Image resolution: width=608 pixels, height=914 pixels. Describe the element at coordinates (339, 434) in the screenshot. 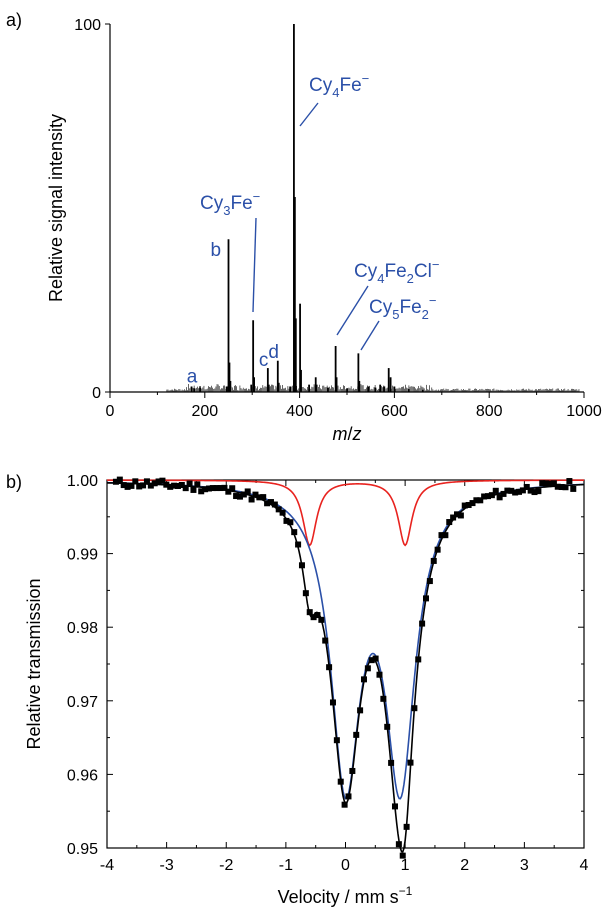

I see `a-x-label-m: m` at that location.